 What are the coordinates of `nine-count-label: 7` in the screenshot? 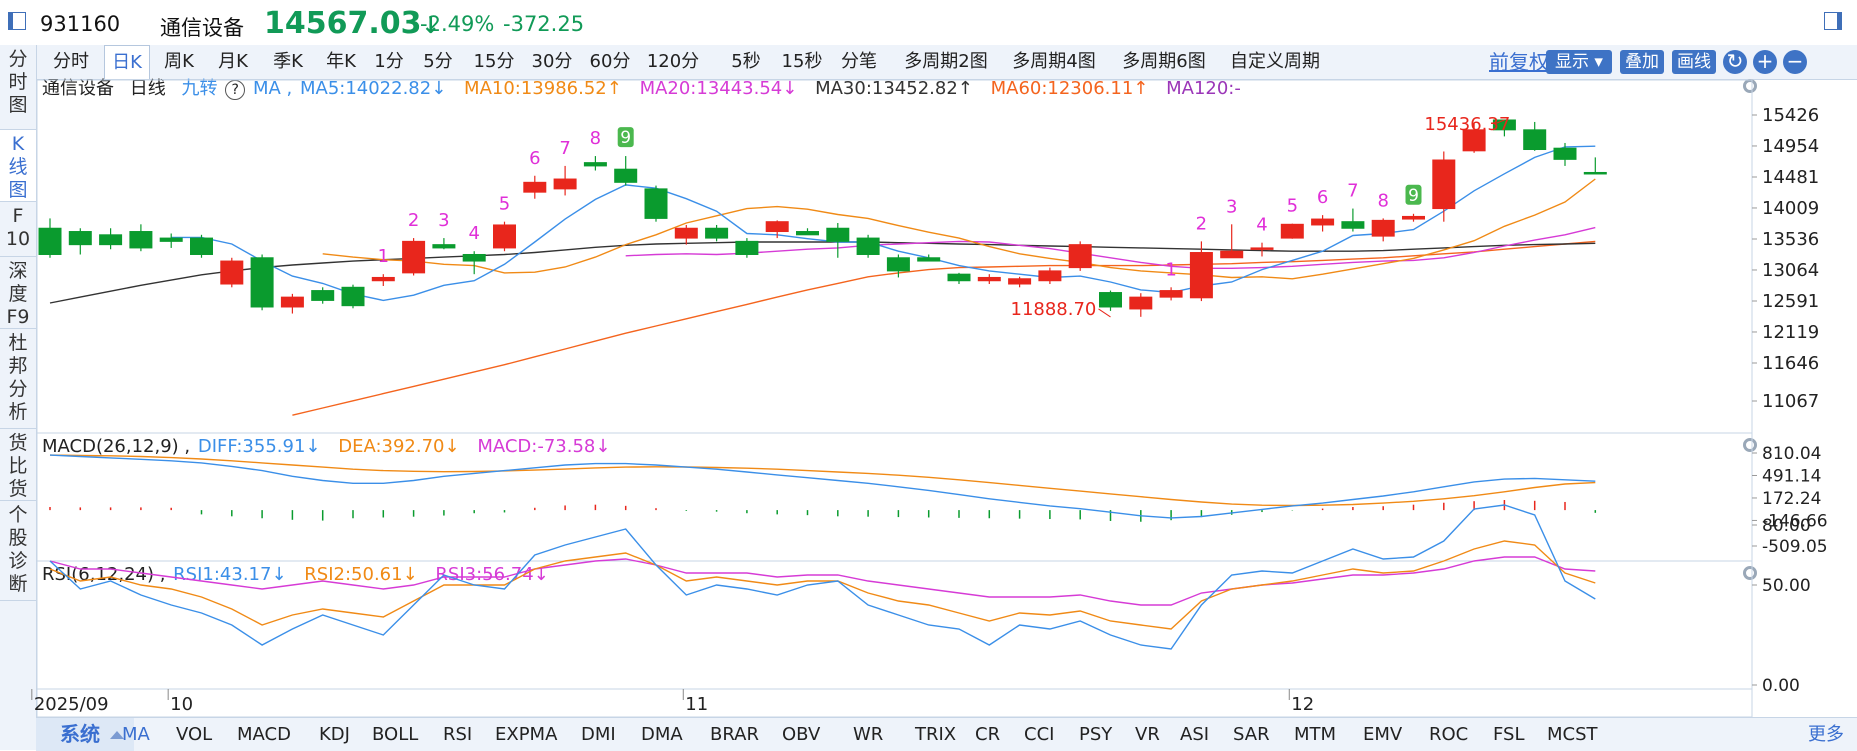 It's located at (564, 148).